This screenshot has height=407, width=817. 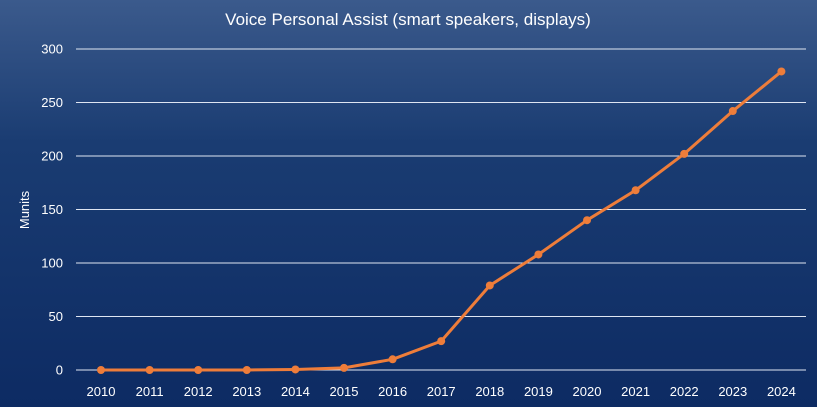 What do you see at coordinates (392, 391) in the screenshot?
I see `x-tick-label: 2016` at bounding box center [392, 391].